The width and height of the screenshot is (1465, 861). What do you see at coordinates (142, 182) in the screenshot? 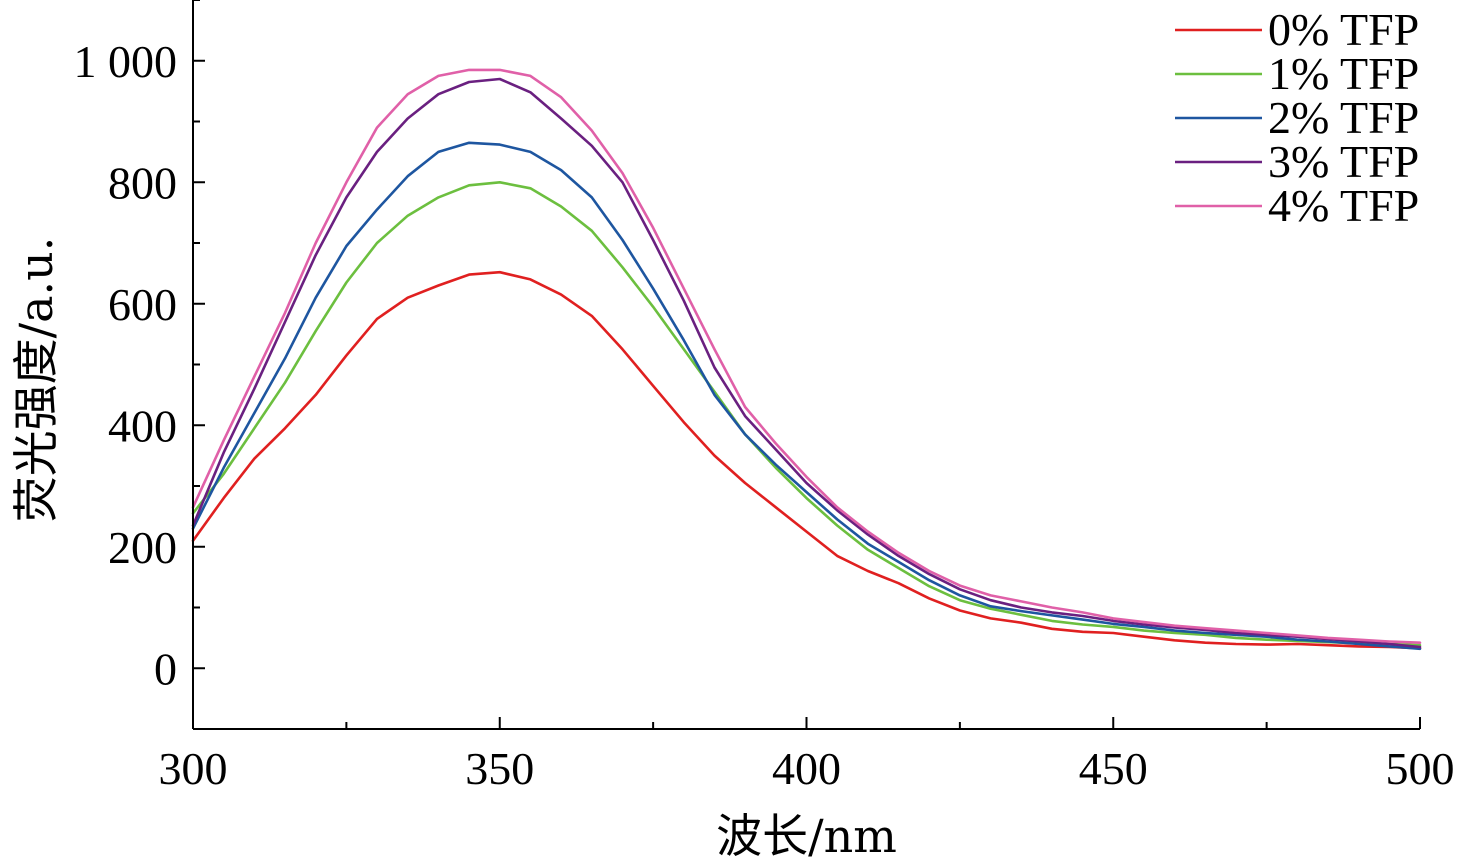
I see `y-tick-label-800: 800` at bounding box center [142, 182].